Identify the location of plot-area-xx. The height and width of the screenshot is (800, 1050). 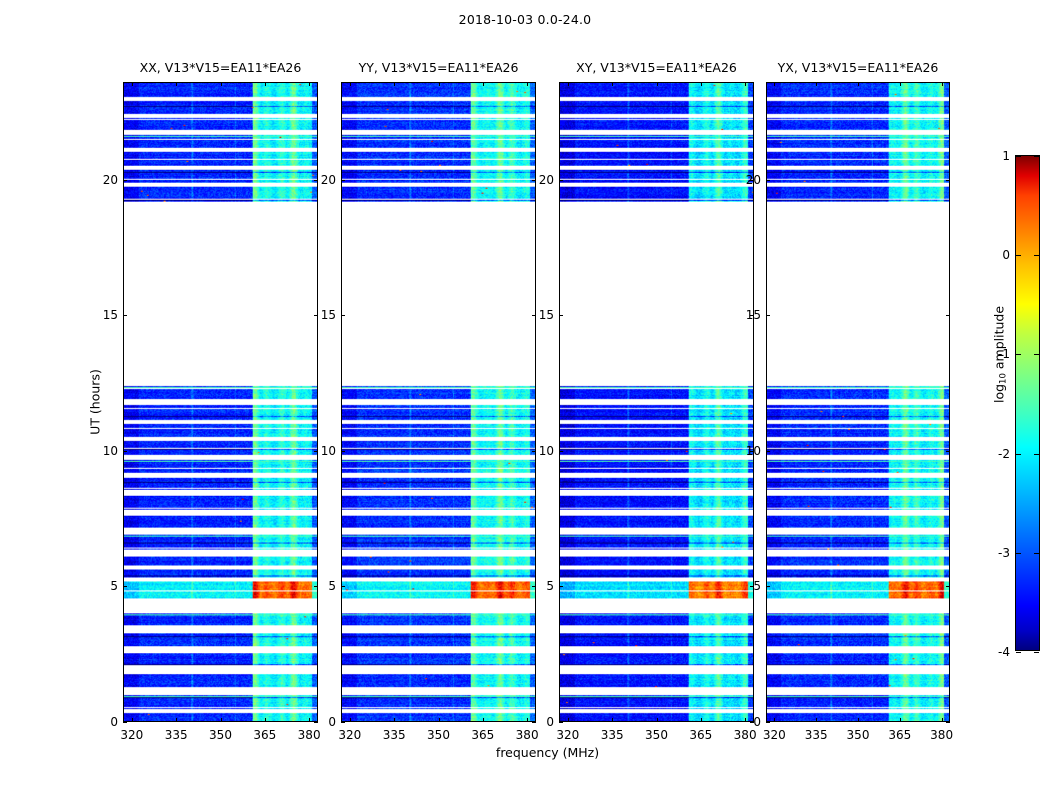
(220, 402).